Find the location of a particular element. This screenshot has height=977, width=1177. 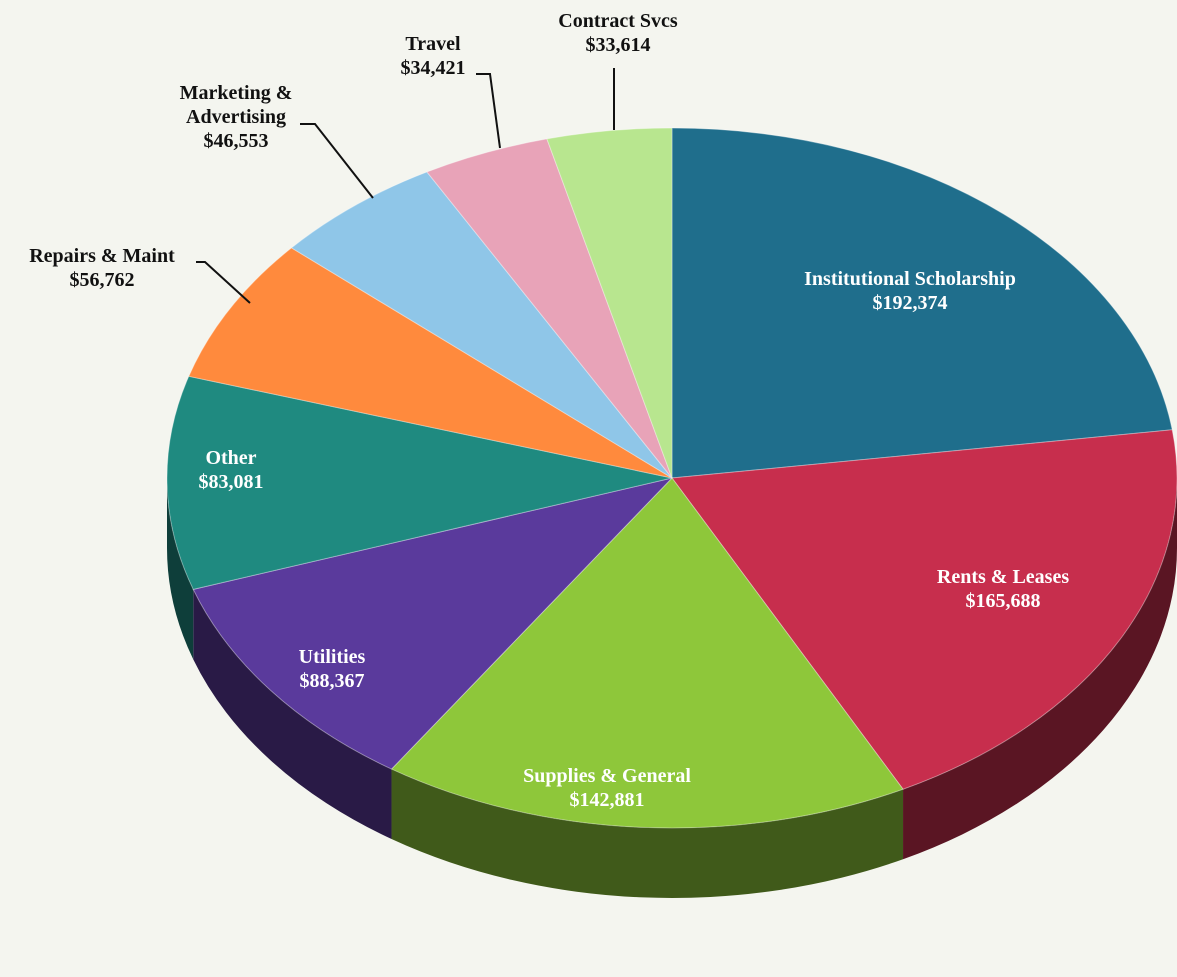

pie-slice-travel is located at coordinates (549, 308).